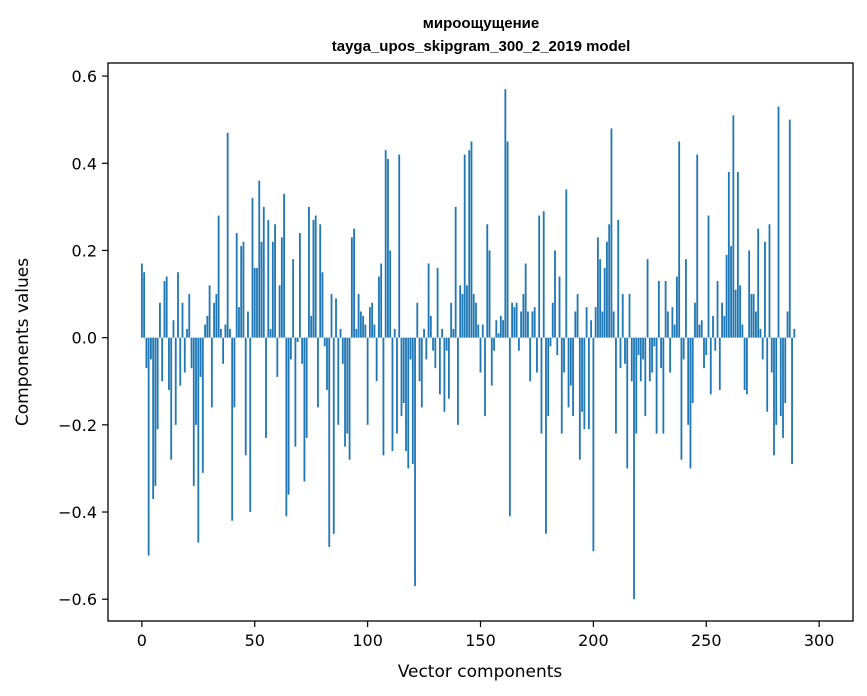 The image size is (867, 696). I want to click on y-tick-label: −0.4, so click(77, 512).